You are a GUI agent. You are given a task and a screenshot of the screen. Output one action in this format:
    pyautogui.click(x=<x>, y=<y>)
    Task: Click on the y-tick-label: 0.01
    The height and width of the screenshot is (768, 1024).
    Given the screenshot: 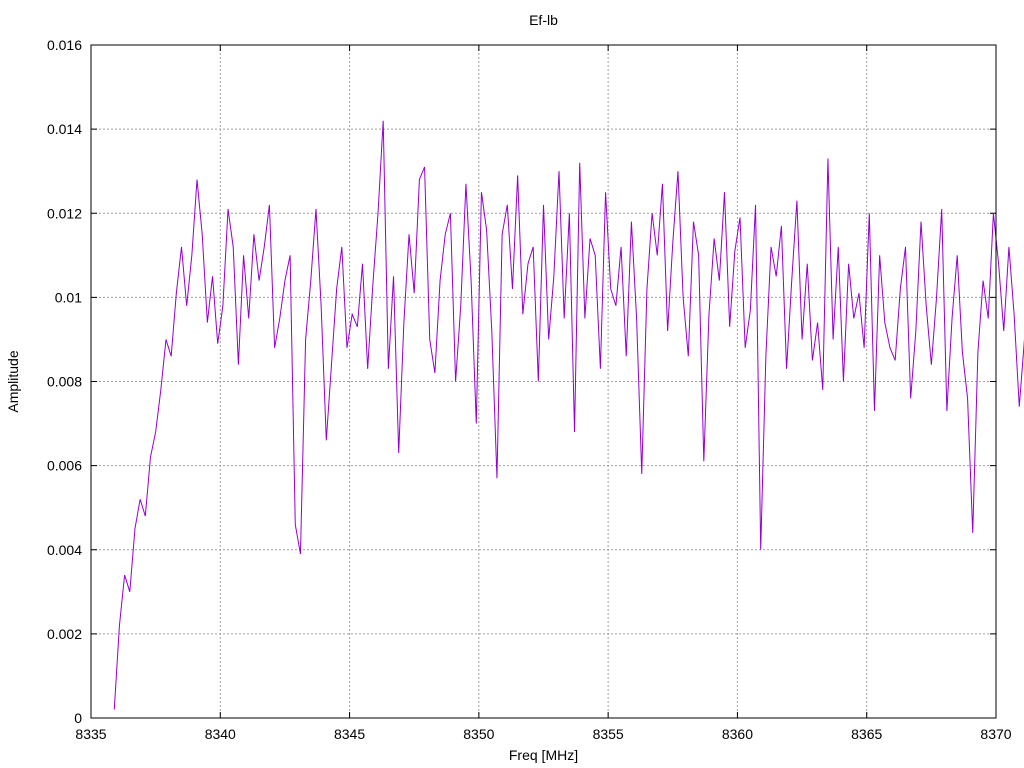 What is the action you would take?
    pyautogui.click(x=68, y=297)
    